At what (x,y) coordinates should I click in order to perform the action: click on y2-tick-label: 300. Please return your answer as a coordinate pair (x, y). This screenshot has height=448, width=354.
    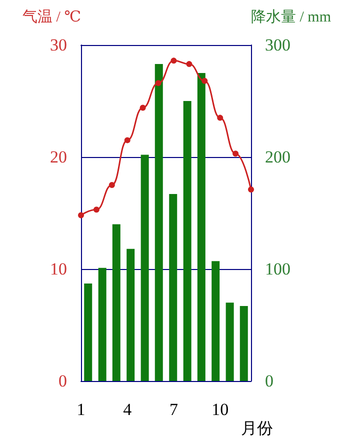
    Looking at the image, I should click on (277, 45).